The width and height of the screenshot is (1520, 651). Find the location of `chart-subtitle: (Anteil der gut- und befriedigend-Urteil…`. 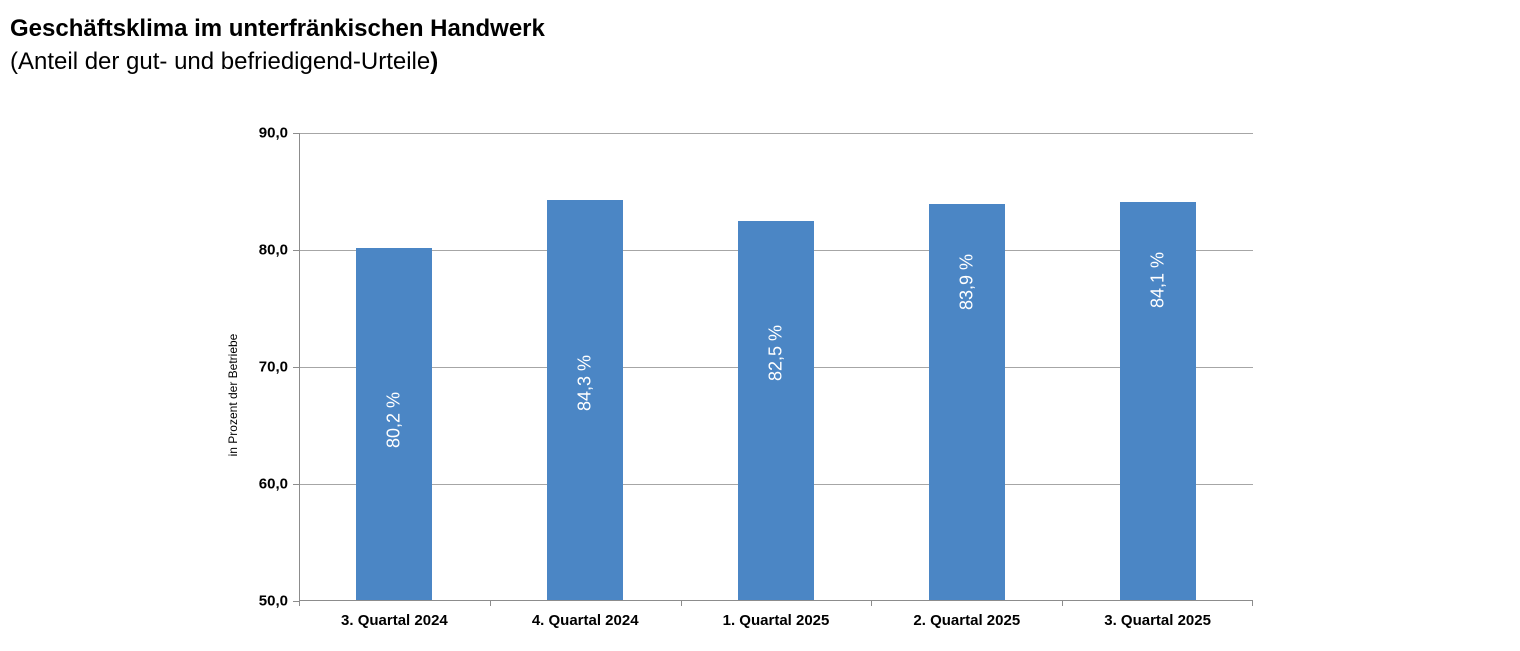

chart-subtitle: (Anteil der gut- und befriedigend-Urteil… is located at coordinates (277, 61).